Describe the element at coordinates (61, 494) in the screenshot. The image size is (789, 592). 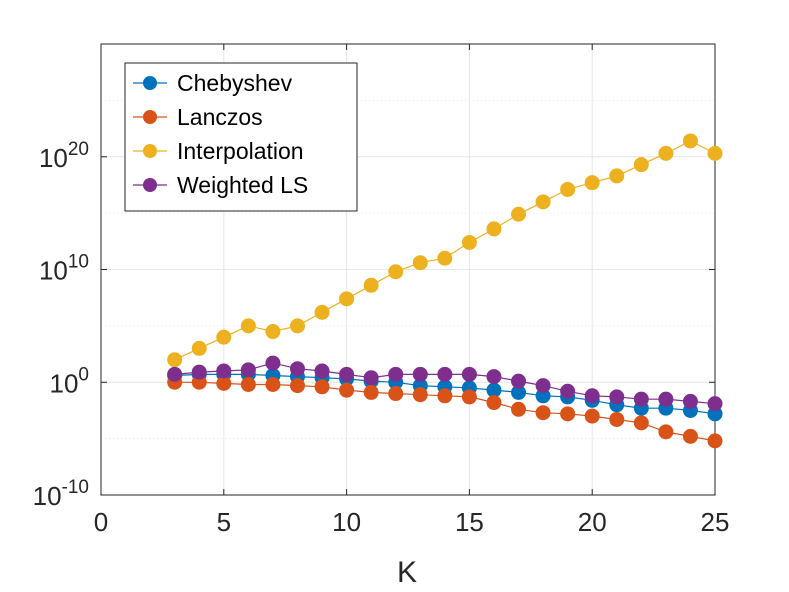
I see `y-tick-label: 10-10` at that location.